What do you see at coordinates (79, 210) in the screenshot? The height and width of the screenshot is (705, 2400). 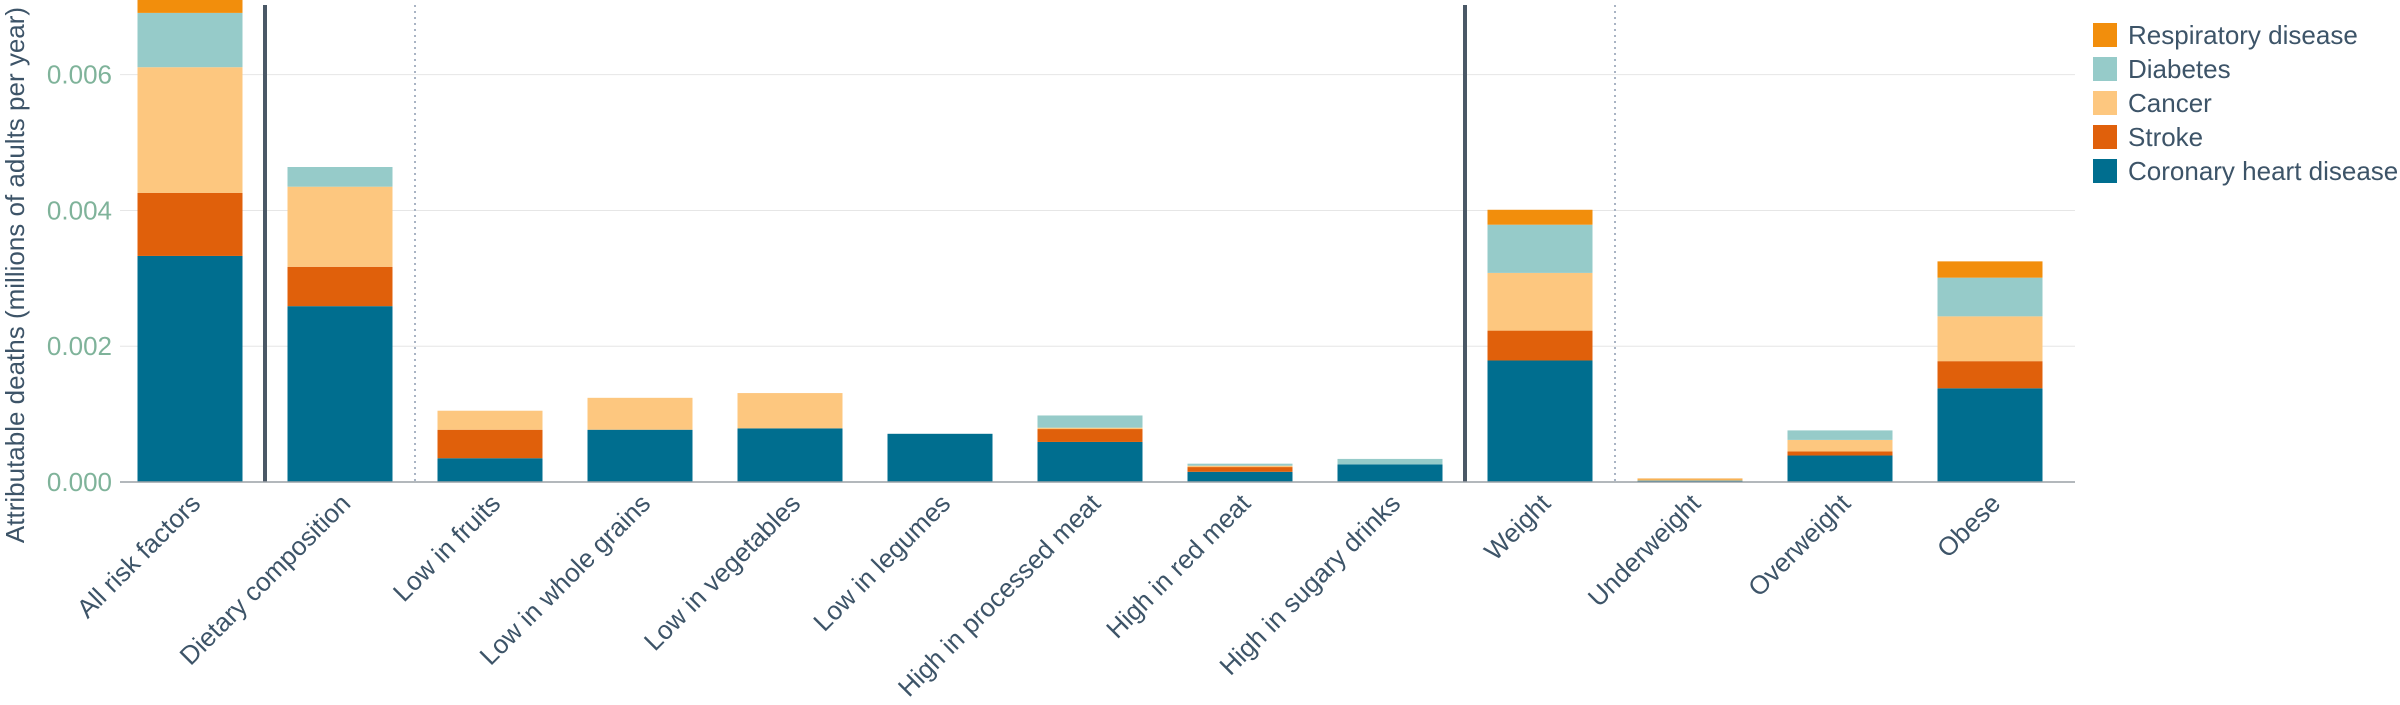 I see `y-tick-label: 0.004` at bounding box center [79, 210].